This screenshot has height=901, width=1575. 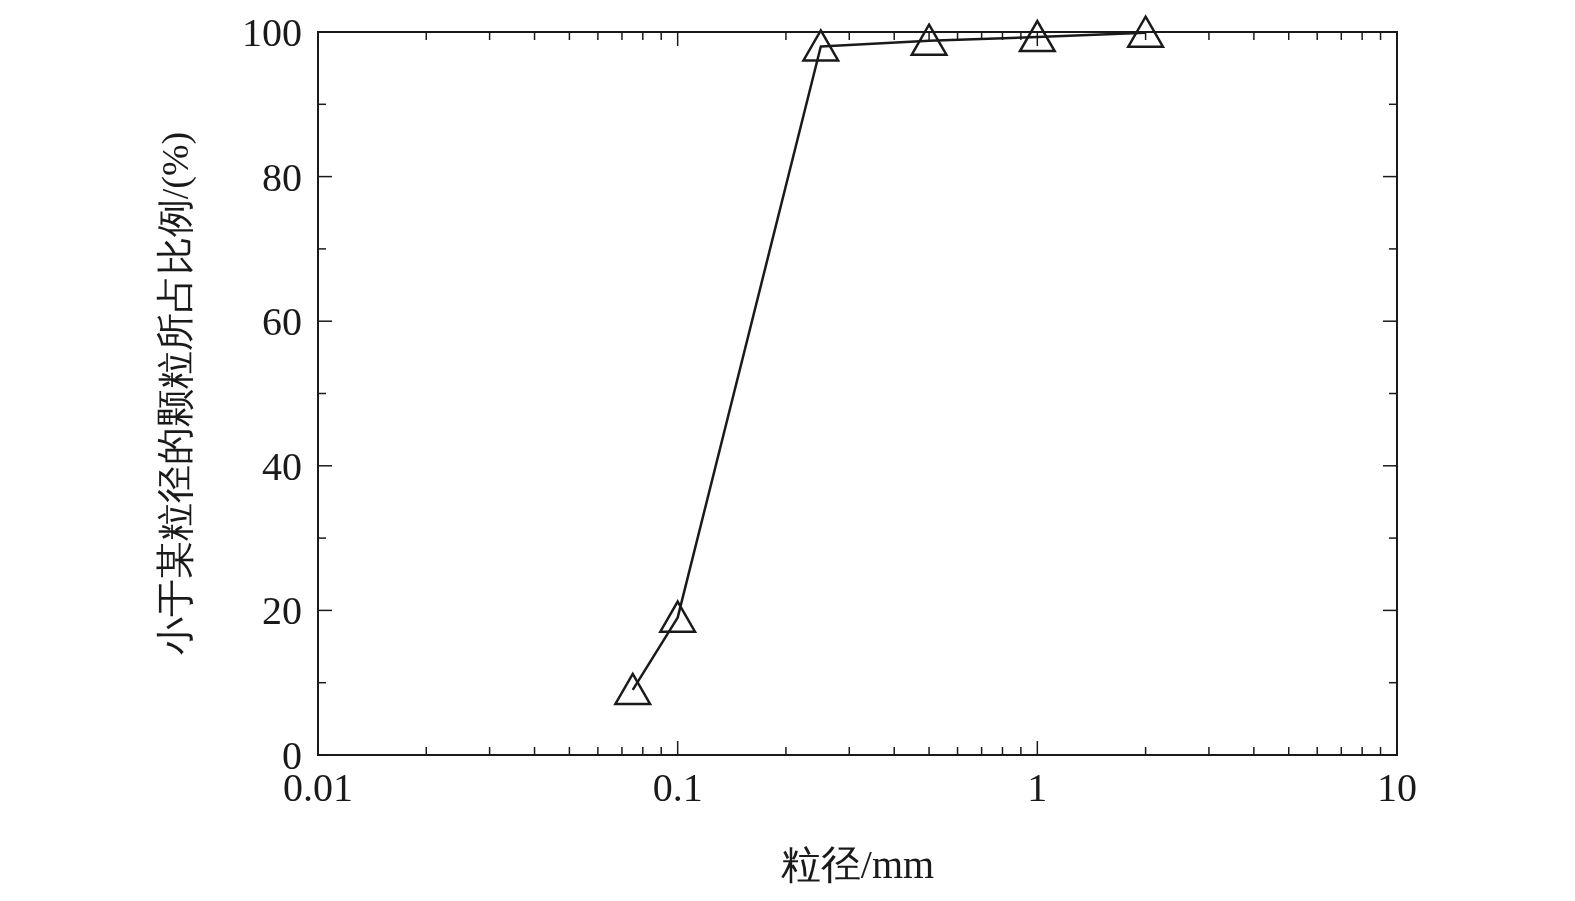 What do you see at coordinates (857, 864) in the screenshot?
I see `x-axis-title: 粒径/mm` at bounding box center [857, 864].